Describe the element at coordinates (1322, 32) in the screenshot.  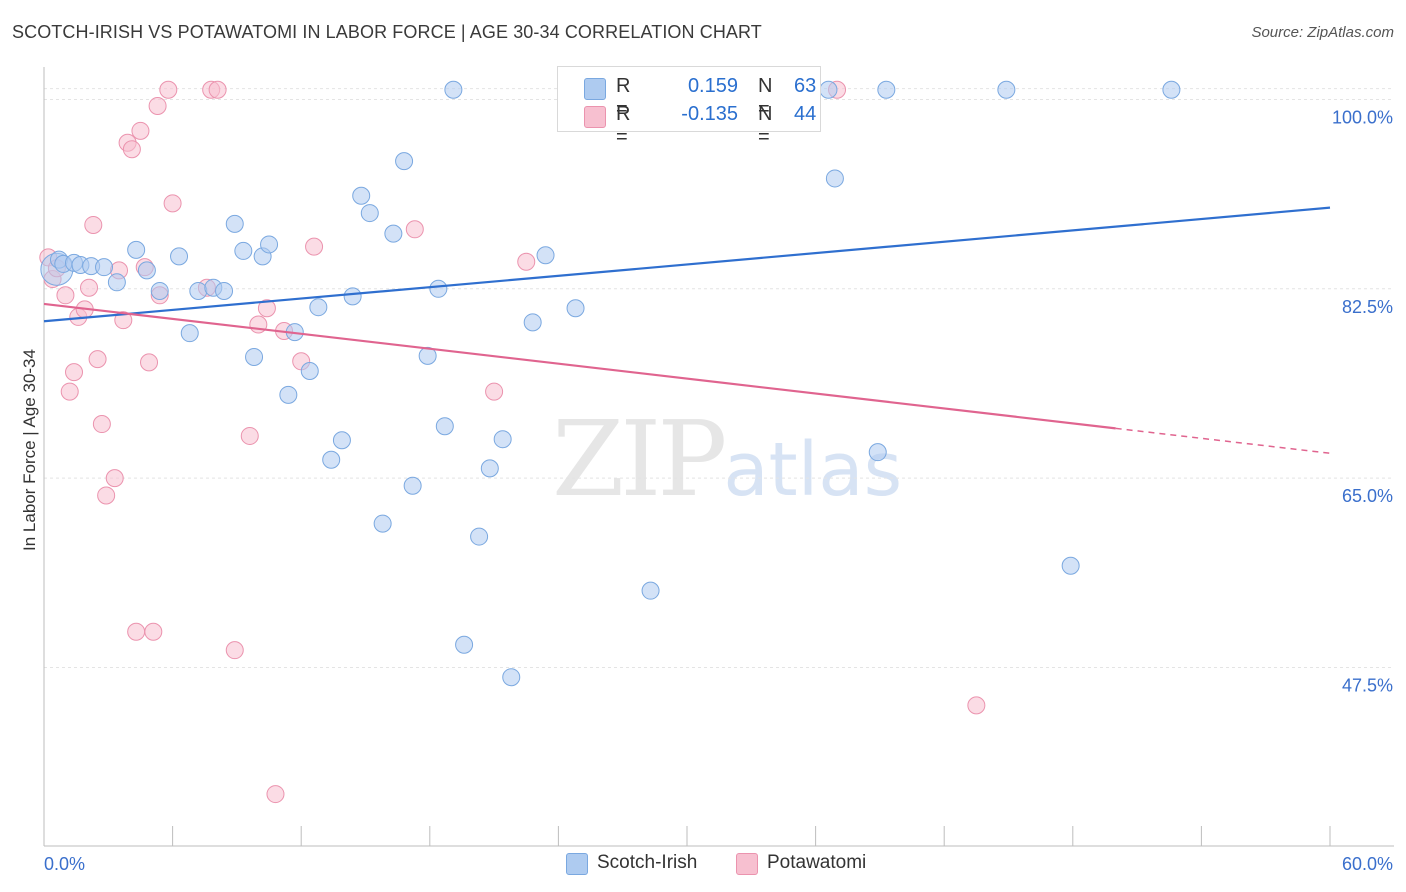
I see `source-credit: Source: ZipAtlas.com` at that location.